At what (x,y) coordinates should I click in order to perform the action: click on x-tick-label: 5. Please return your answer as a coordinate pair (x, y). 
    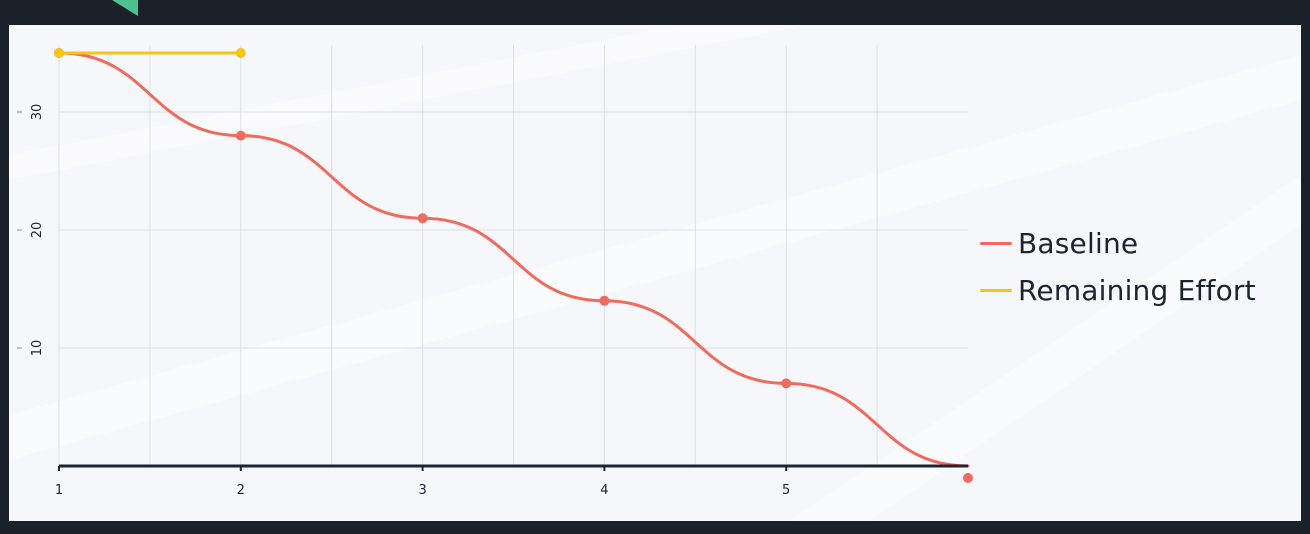
    Looking at the image, I should click on (786, 490).